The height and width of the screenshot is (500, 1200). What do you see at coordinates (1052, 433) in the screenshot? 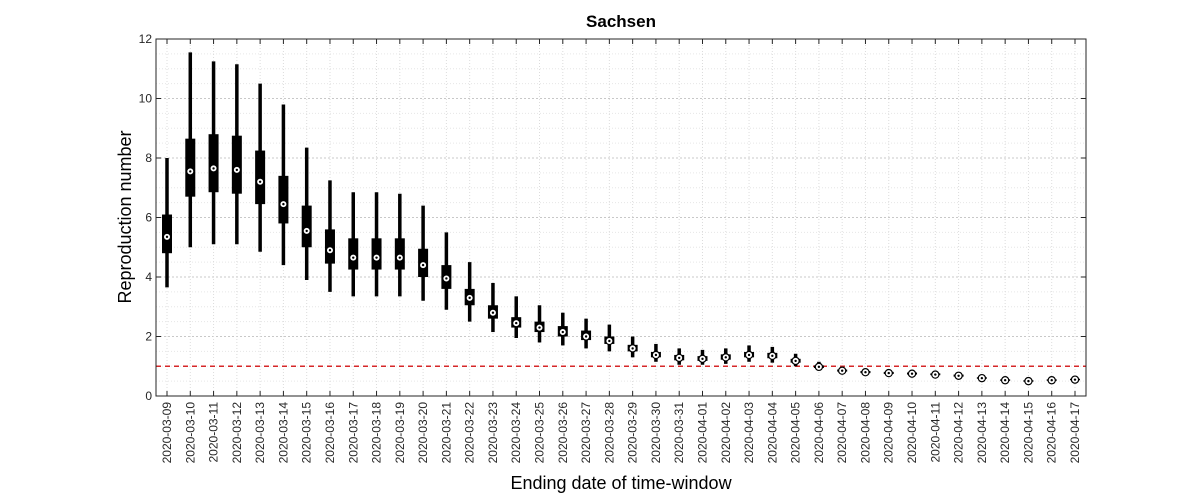
I see `x-tick-label: 2020-04-16` at bounding box center [1052, 433].